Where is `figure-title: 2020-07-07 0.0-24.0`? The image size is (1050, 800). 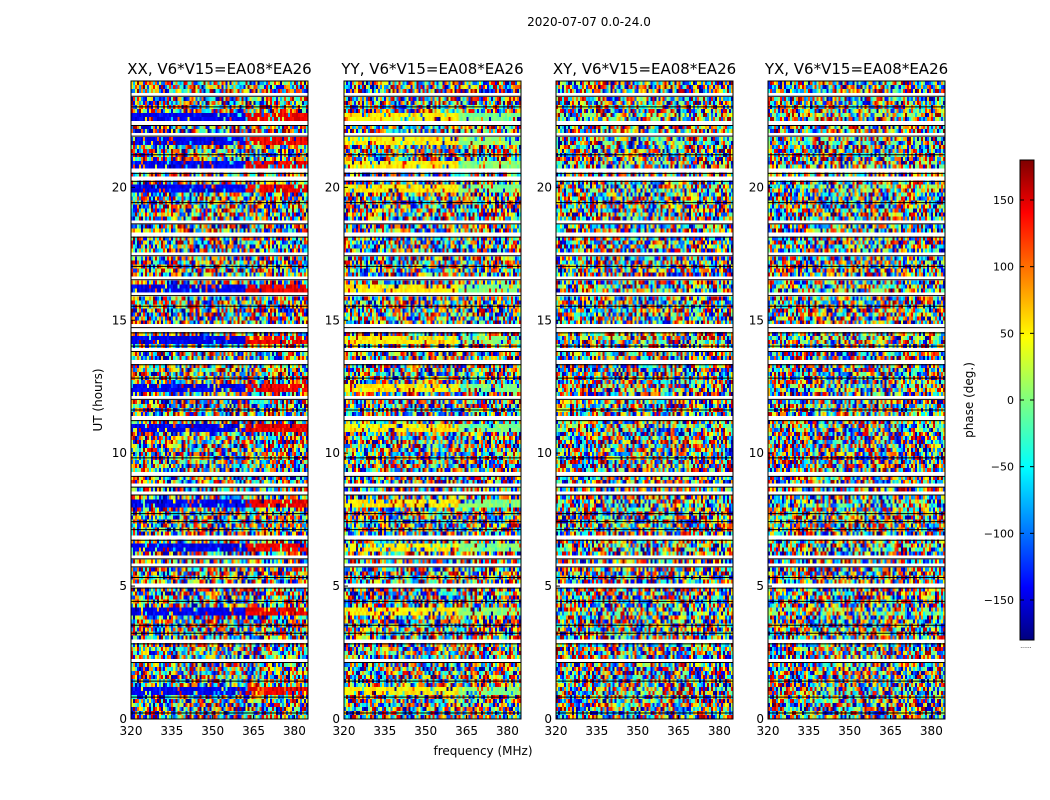
figure-title: 2020-07-07 0.0-24.0 is located at coordinates (589, 22).